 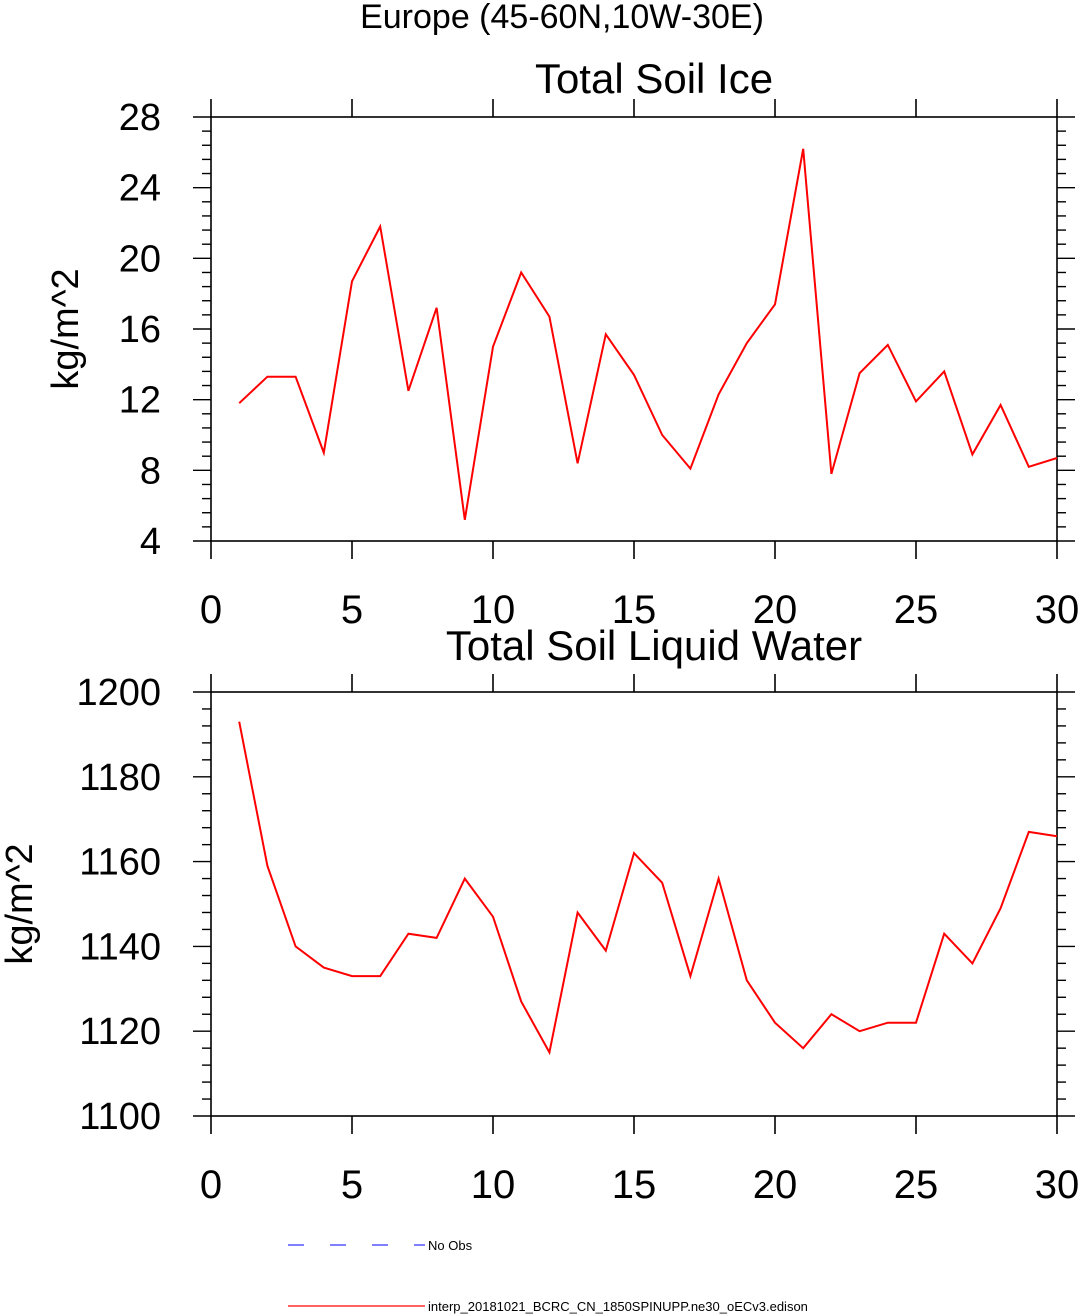 What do you see at coordinates (120, 778) in the screenshot?
I see `y-tick-label: 1180` at bounding box center [120, 778].